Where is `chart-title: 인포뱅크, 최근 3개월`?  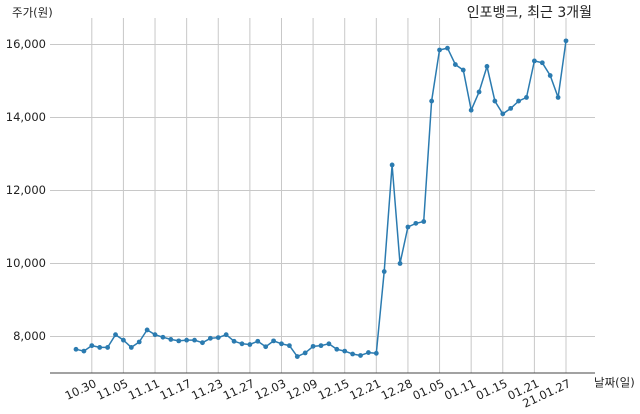 chart-title: 인포뱅크, 최근 3개월 is located at coordinates (529, 13).